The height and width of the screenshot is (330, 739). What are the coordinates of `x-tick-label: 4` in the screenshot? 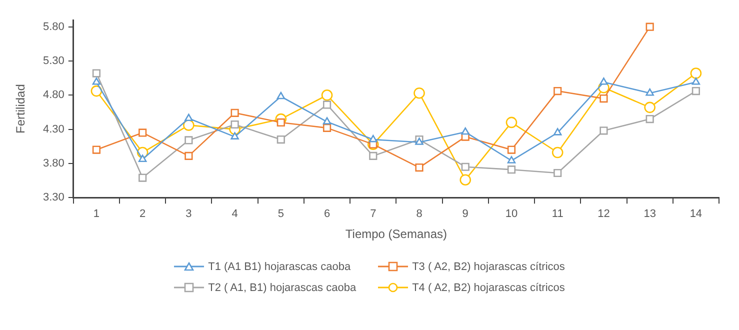 It's located at (235, 214).